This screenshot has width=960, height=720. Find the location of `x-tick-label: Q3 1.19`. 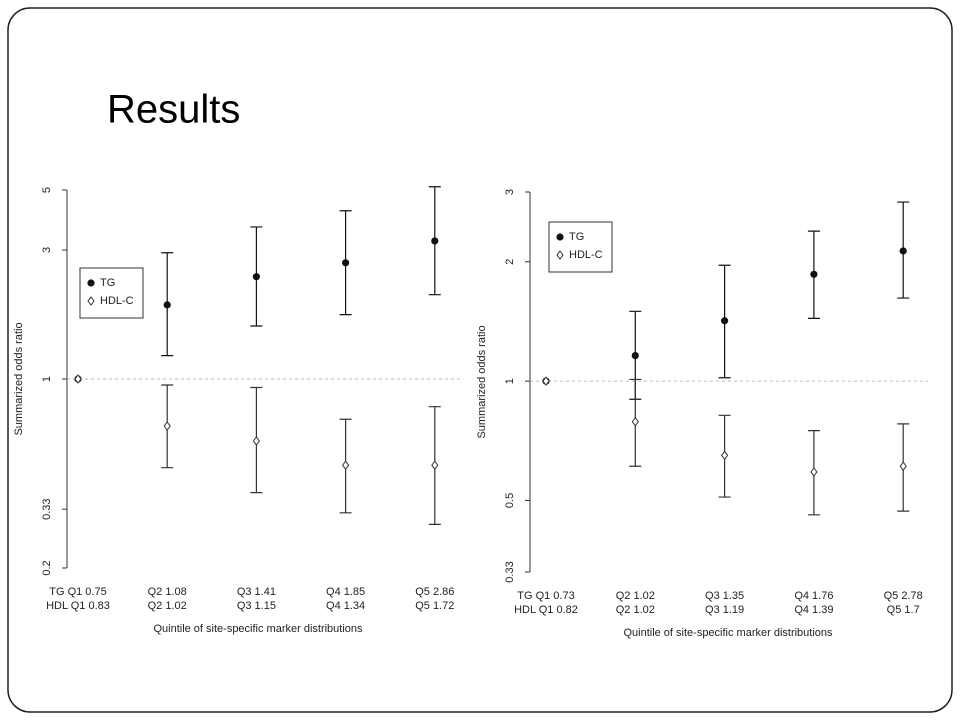

x-tick-label: Q3 1.19 is located at coordinates (724, 610).